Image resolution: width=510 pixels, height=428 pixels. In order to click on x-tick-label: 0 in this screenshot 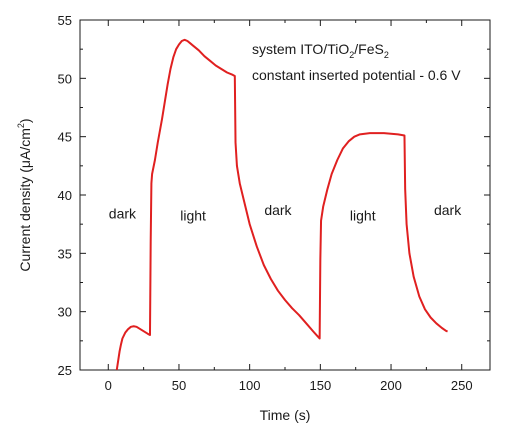, I will do `click(108, 385)`.